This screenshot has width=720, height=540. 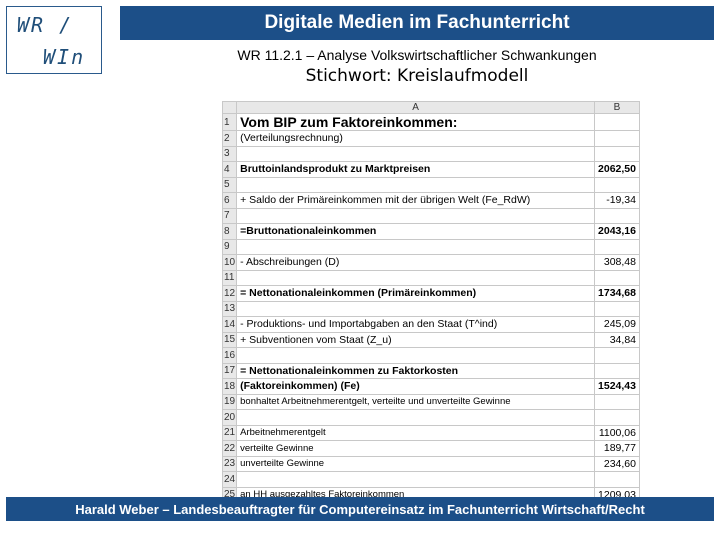 I want to click on row-number: 18, so click(x=229, y=386).